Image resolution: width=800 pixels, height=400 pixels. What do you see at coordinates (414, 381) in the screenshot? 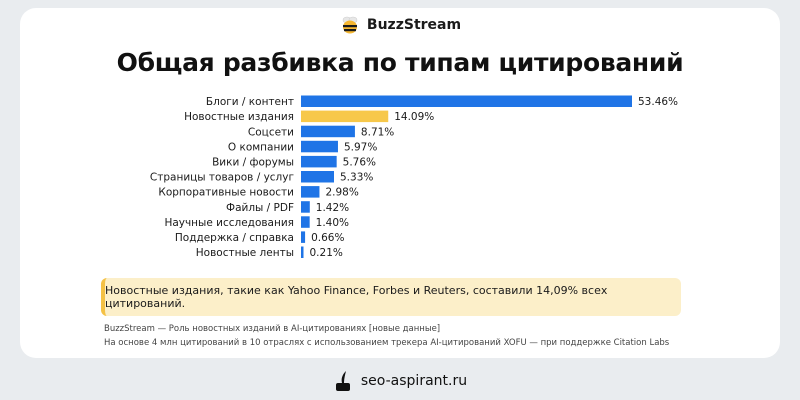
I see `watermark-text: seo-aspirant.ru` at bounding box center [414, 381].